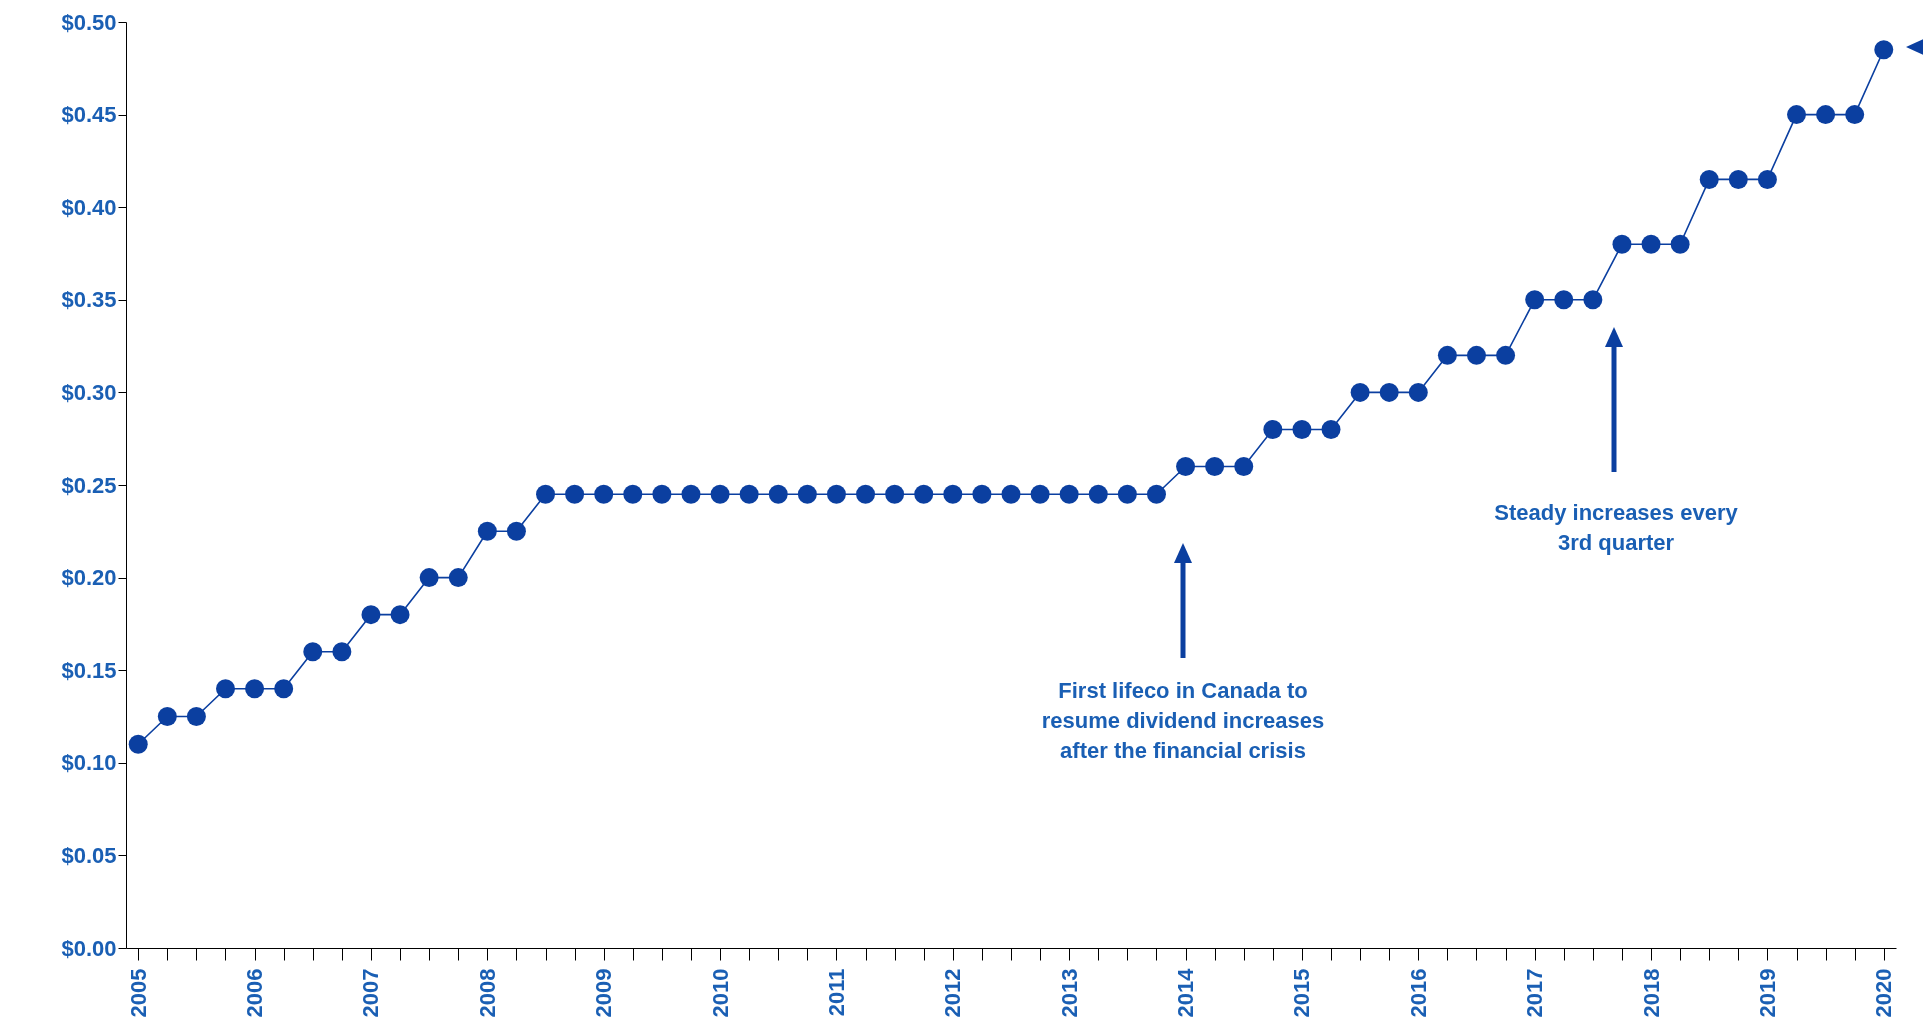 The height and width of the screenshot is (1024, 1923). I want to click on x-tick-label: 2015, so click(1302, 993).